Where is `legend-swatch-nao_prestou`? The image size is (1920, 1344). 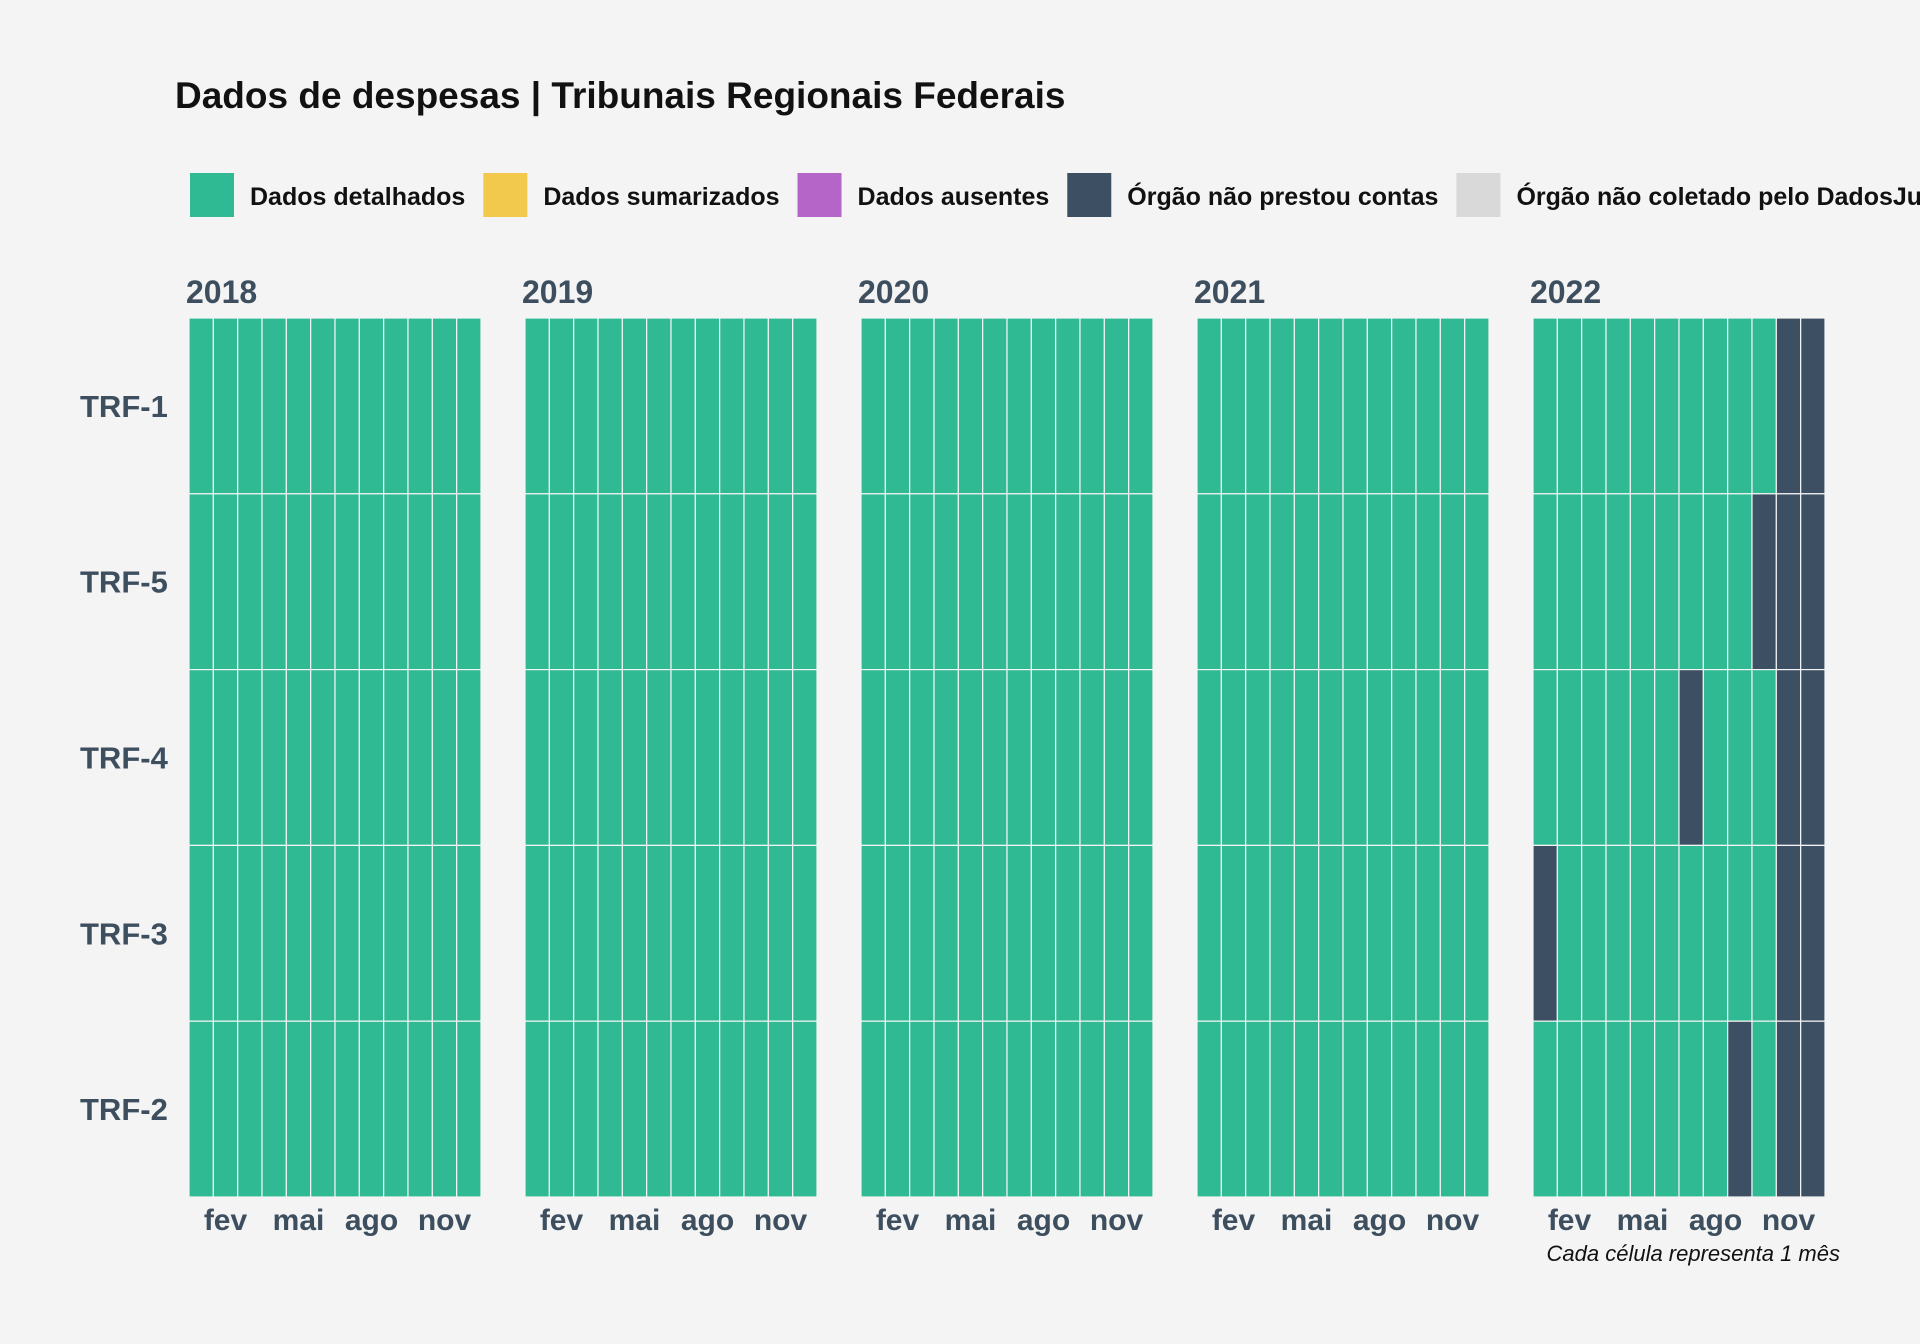
legend-swatch-nao_prestou is located at coordinates (1089, 195).